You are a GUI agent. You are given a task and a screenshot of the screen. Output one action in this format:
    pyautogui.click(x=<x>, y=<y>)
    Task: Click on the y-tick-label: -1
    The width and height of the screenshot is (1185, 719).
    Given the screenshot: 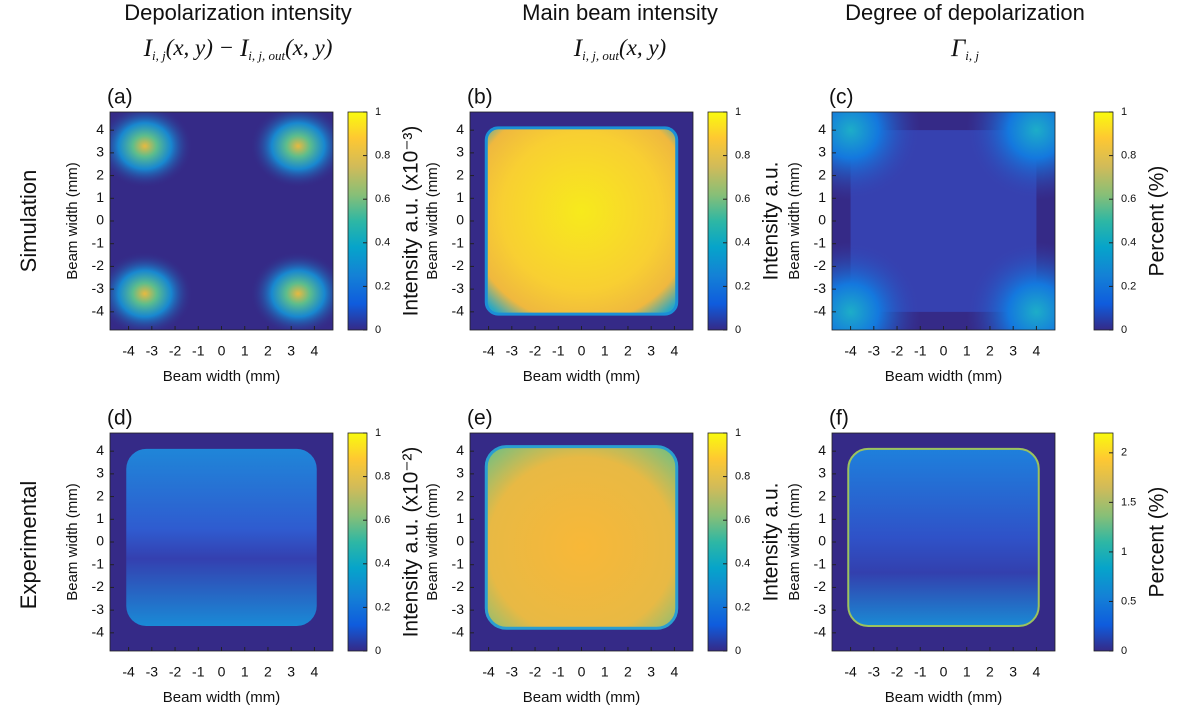 What is the action you would take?
    pyautogui.click(x=98, y=563)
    